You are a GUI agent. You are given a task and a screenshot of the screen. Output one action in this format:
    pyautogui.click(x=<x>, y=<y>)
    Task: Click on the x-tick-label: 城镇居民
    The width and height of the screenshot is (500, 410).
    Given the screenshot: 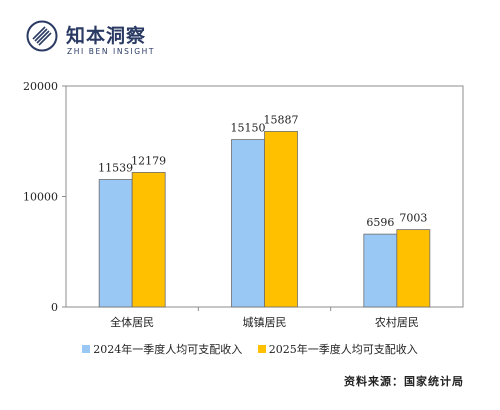 What is the action you would take?
    pyautogui.click(x=265, y=322)
    